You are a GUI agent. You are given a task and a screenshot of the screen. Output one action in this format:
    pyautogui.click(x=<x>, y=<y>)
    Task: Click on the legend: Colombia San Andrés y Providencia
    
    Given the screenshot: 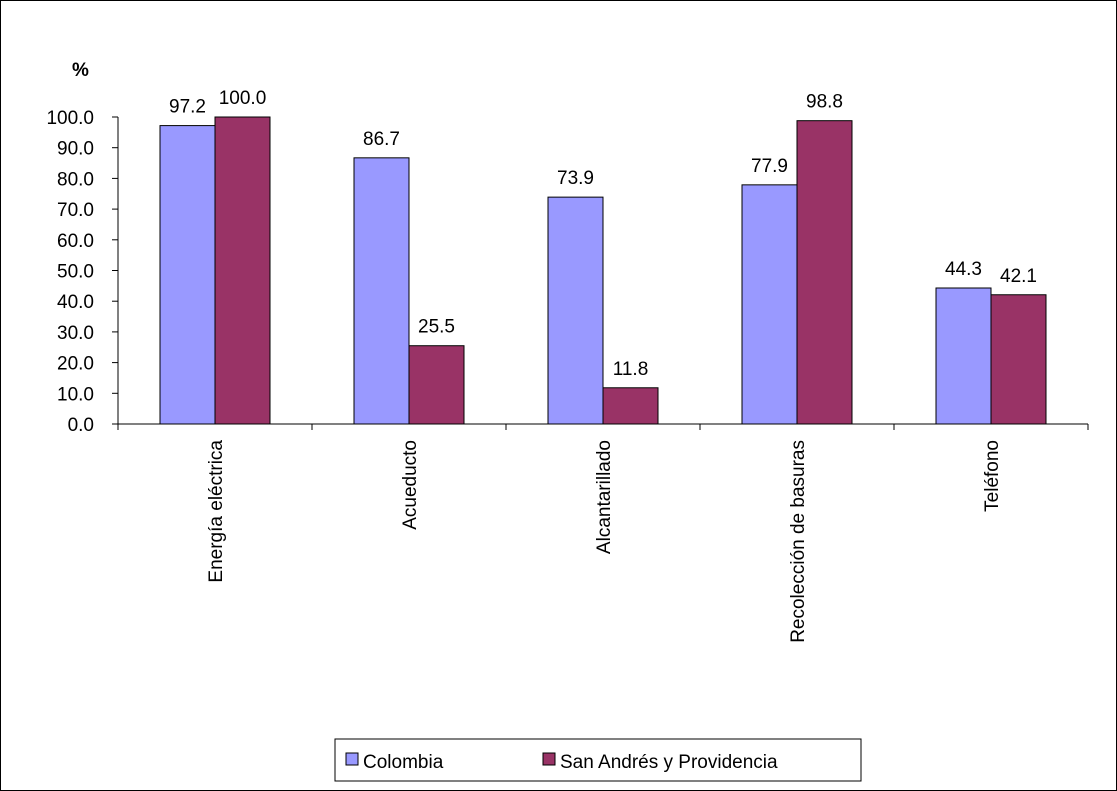 What is the action you would take?
    pyautogui.click(x=598, y=760)
    